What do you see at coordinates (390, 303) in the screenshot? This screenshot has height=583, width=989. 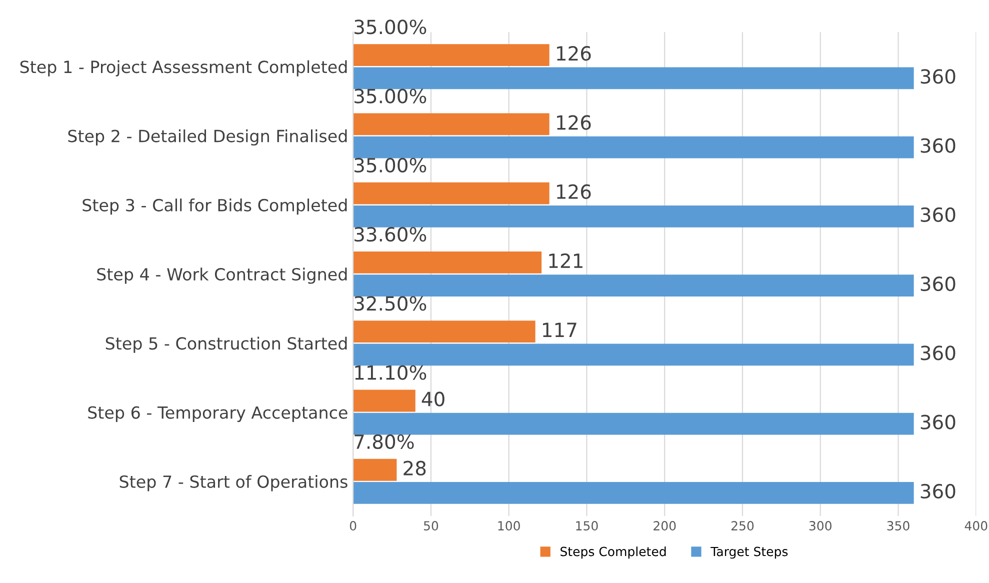 I see `annotation: 32.50%` at bounding box center [390, 303].